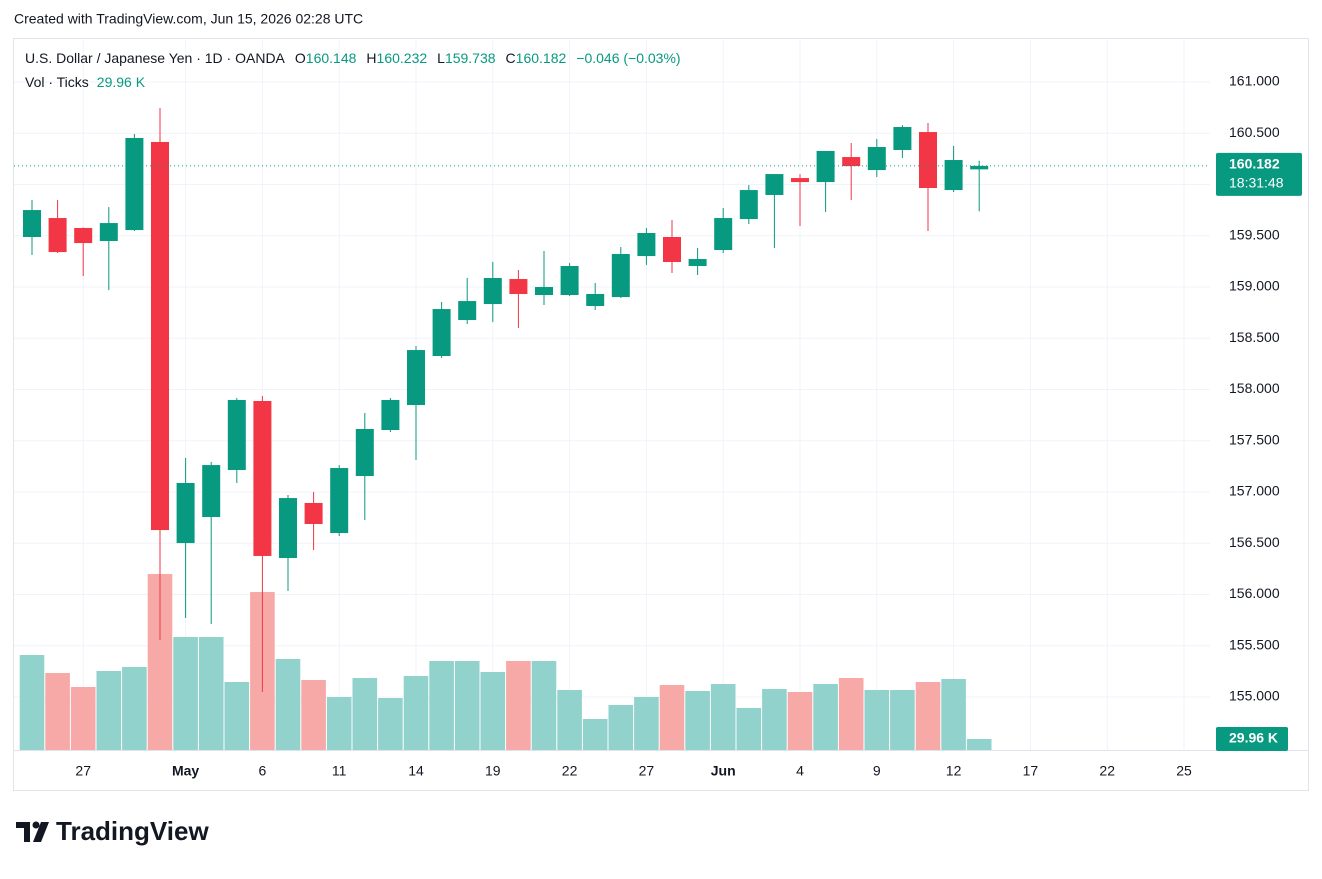  Describe the element at coordinates (155, 58) in the screenshot. I see `symbol: U.S. Dollar / Japanese Yen · 1D · OANDA` at that location.